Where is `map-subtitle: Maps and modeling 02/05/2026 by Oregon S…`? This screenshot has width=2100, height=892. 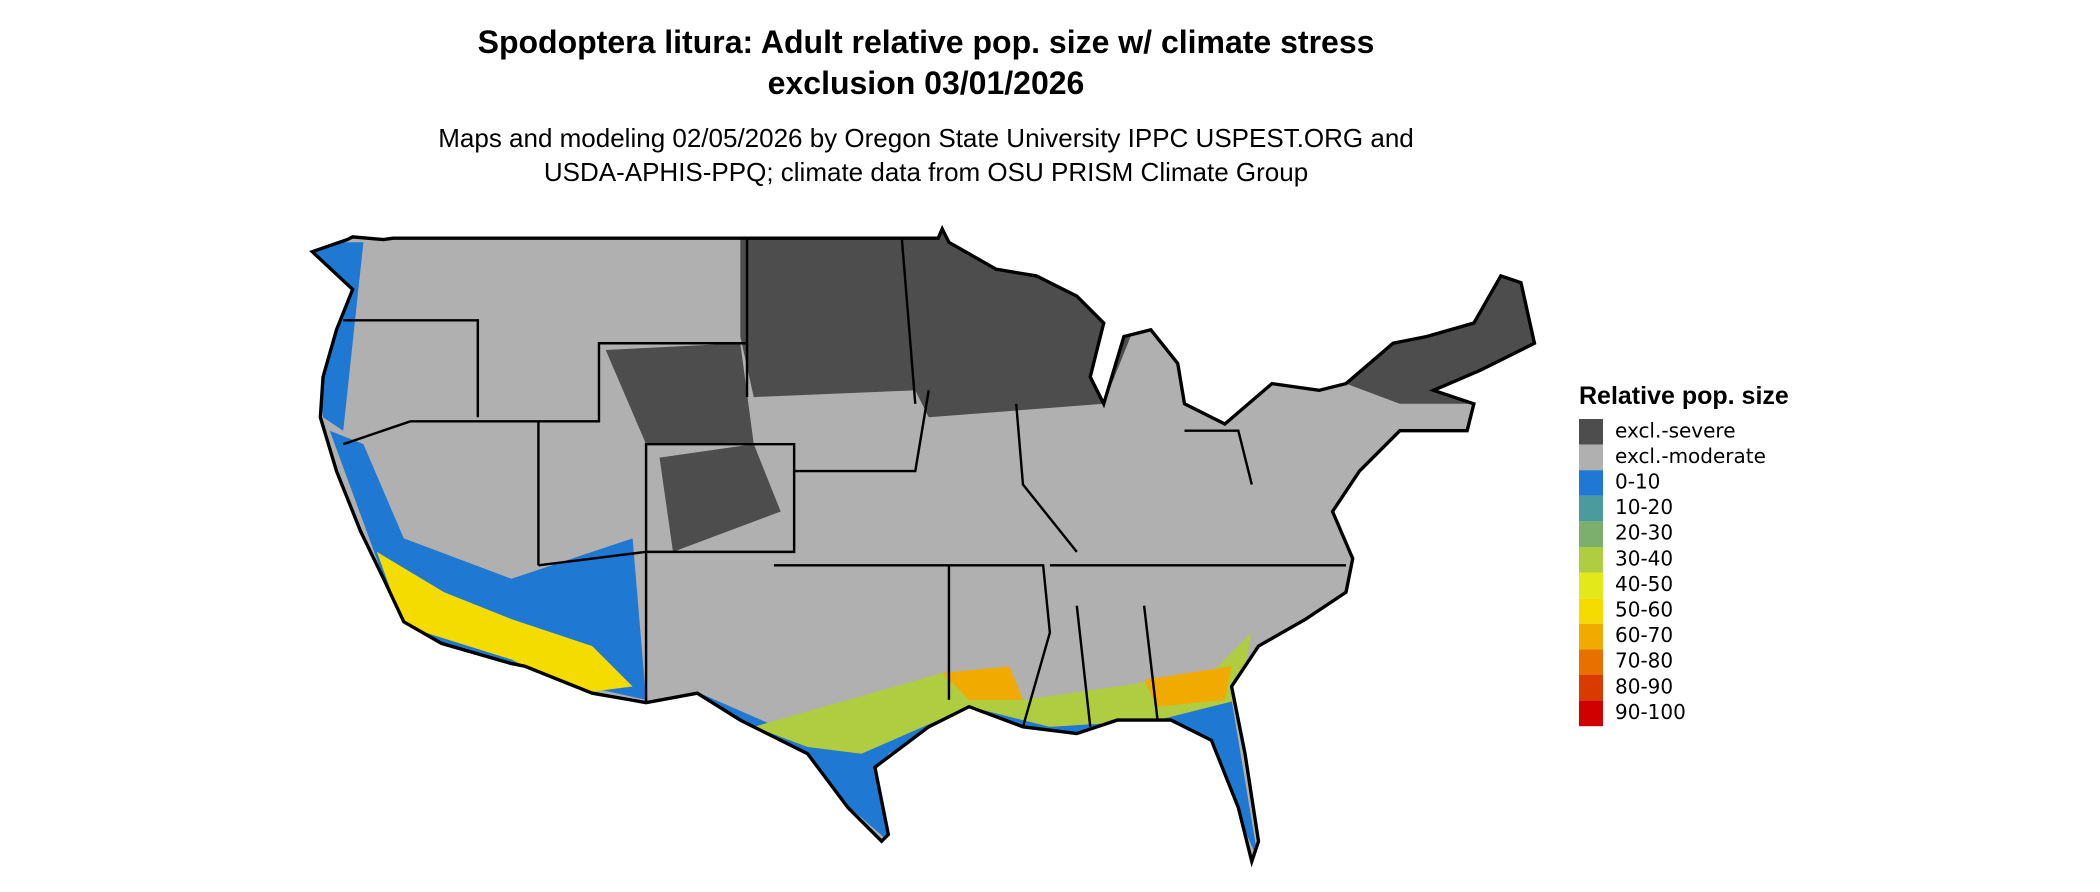 map-subtitle: Maps and modeling 02/05/2026 by Oregon S… is located at coordinates (926, 155).